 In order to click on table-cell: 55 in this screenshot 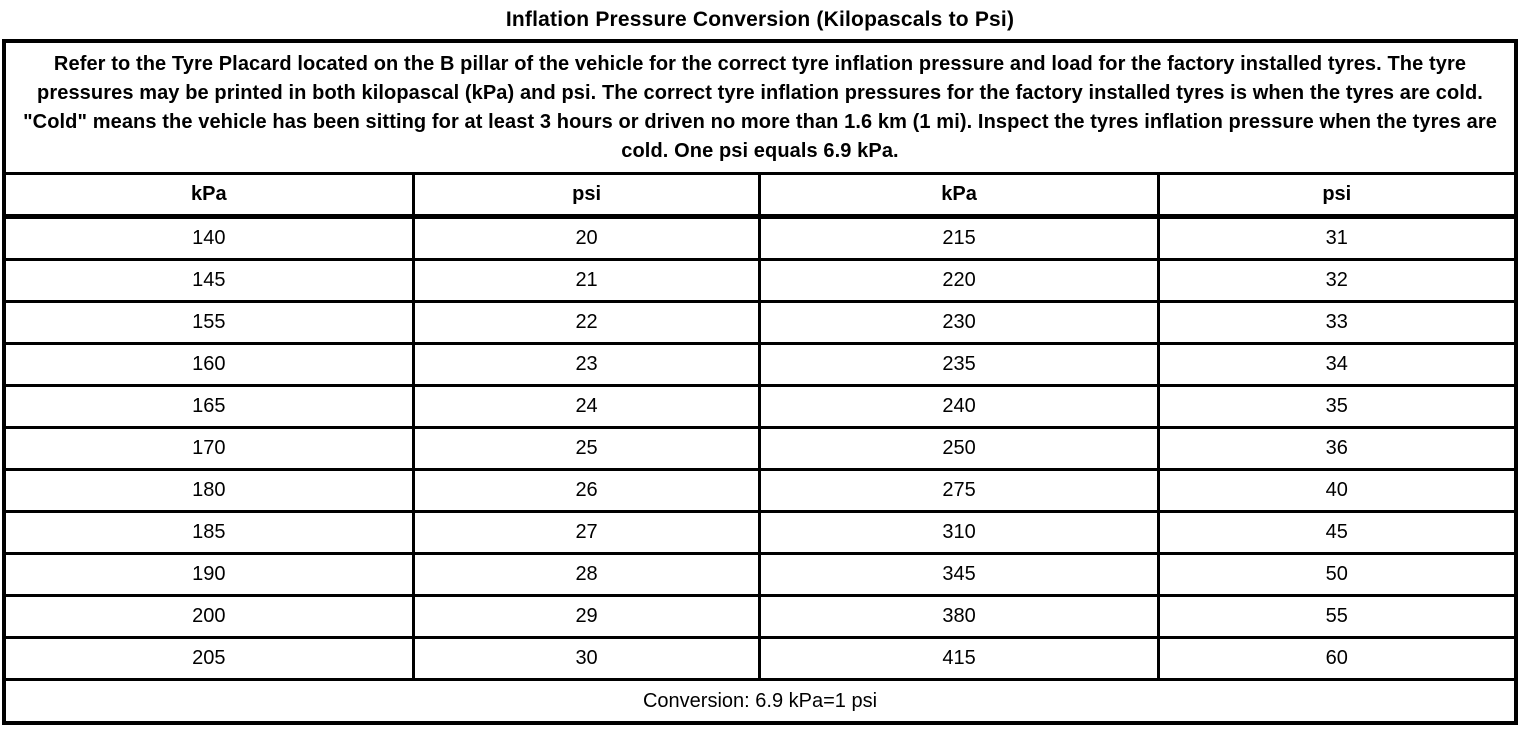, I will do `click(1335, 616)`.